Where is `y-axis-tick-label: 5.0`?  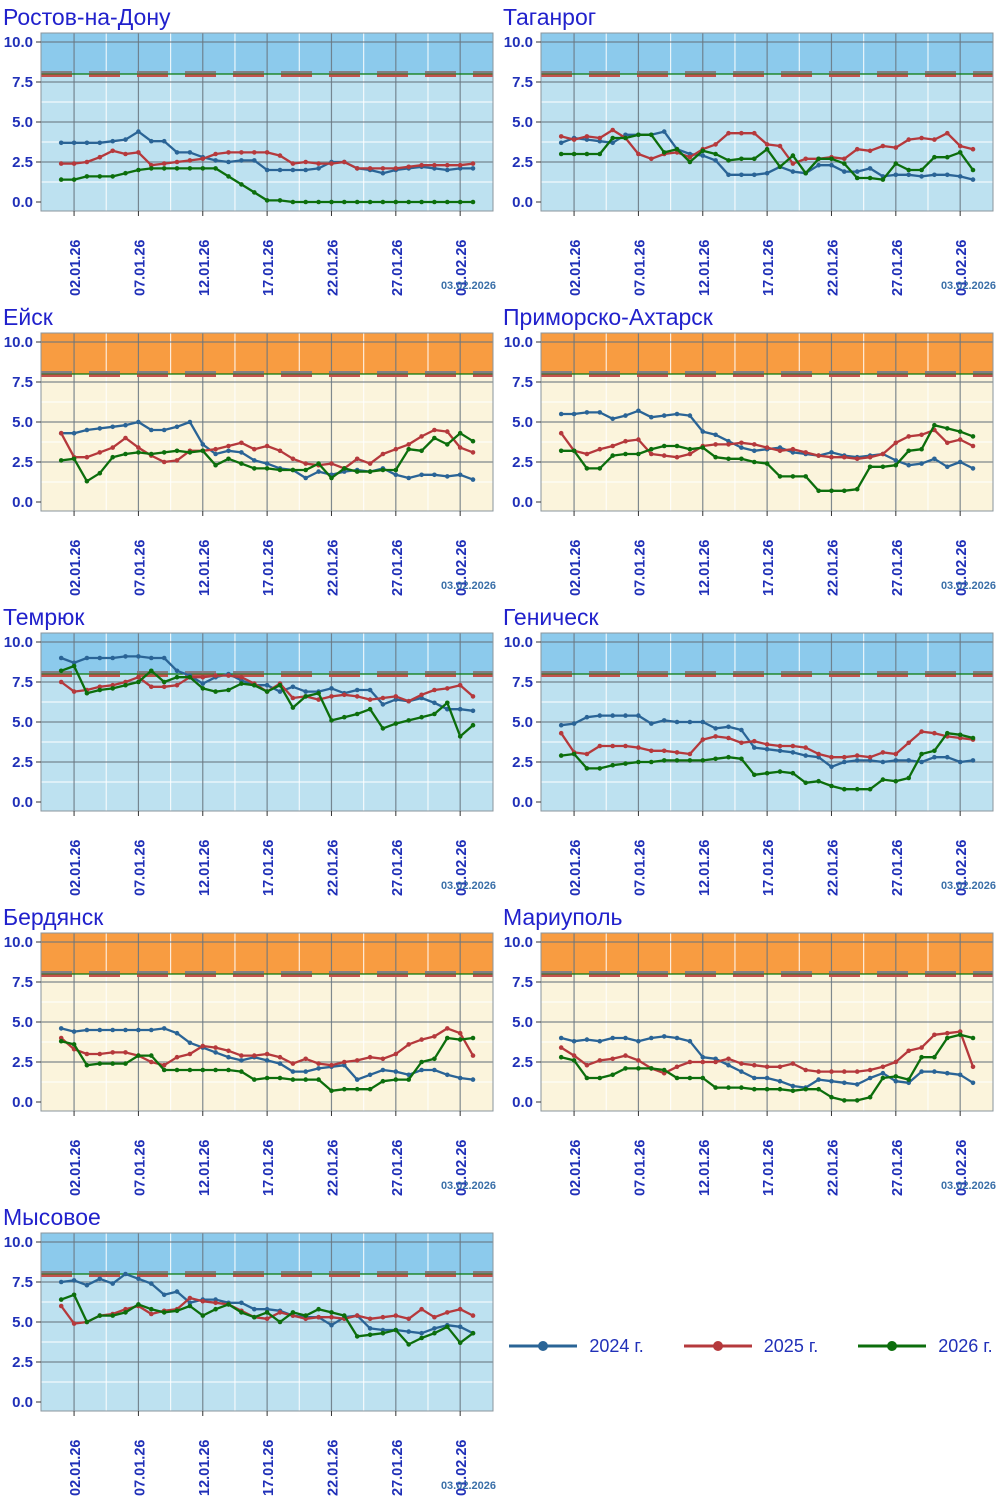
y-axis-tick-label: 5.0 is located at coordinates (22, 722).